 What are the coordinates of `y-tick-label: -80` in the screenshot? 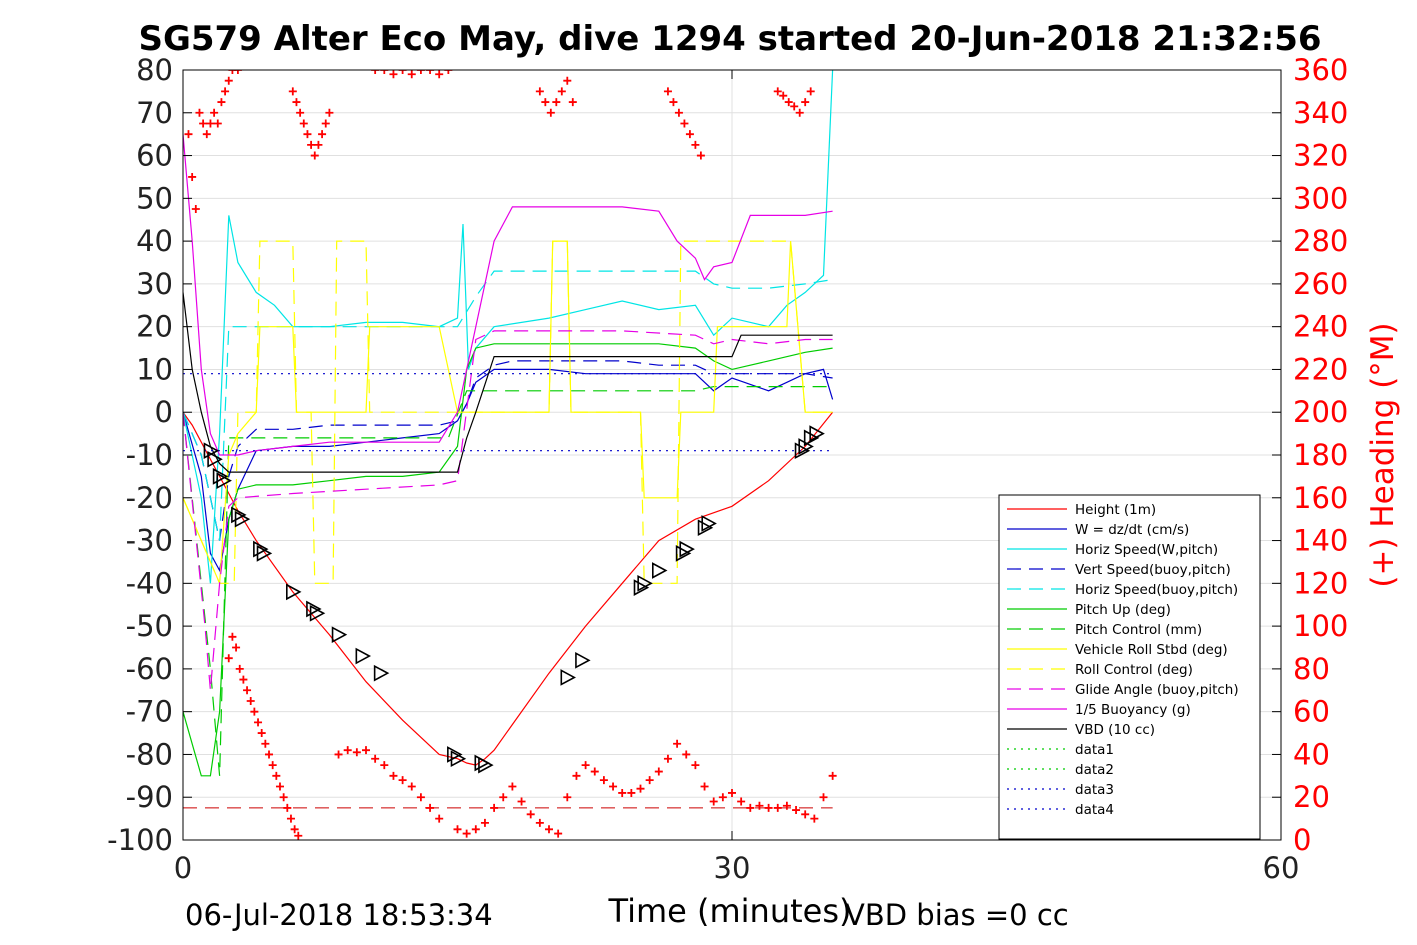 It's located at (149, 754).